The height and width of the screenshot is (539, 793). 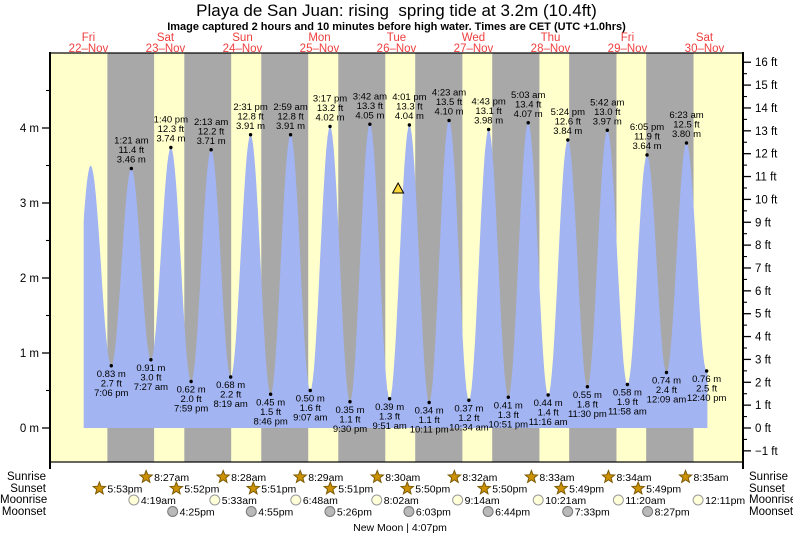 I want to click on high-tide-time-label: 4:23 am, so click(x=449, y=93).